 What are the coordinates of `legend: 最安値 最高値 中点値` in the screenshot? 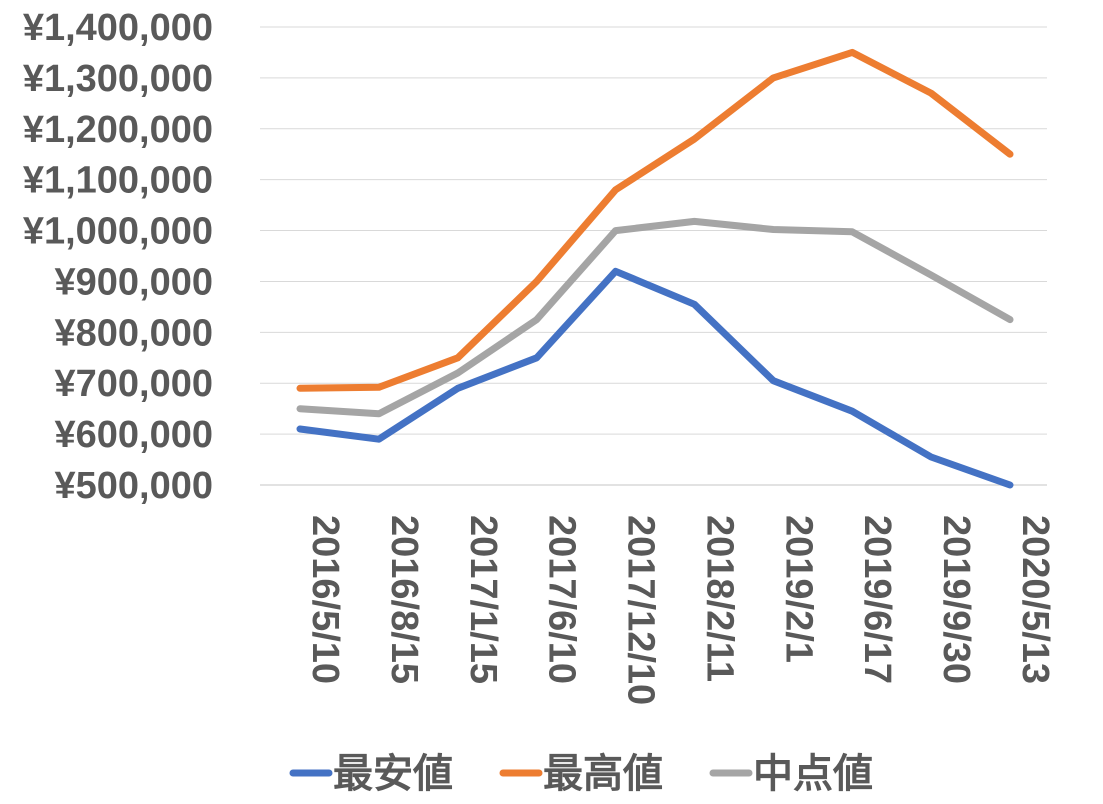 It's located at (581, 774).